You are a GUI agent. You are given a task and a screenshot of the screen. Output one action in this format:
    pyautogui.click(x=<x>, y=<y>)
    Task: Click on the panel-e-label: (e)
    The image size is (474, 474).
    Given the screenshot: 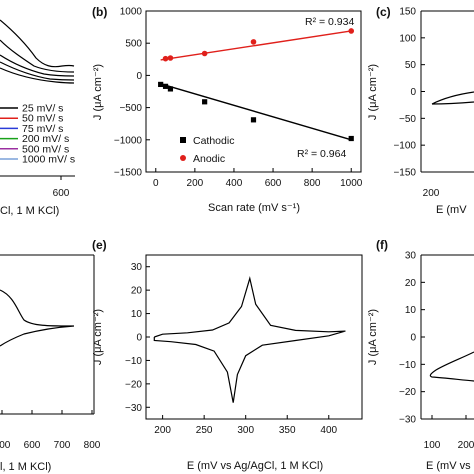 What is the action you would take?
    pyautogui.click(x=99, y=245)
    